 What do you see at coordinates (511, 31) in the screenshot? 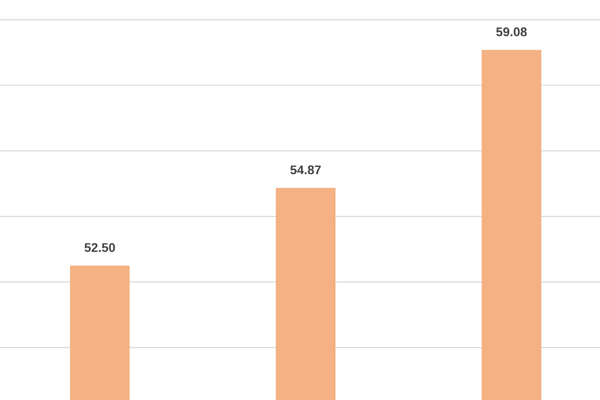
I see `data-label: 59.08` at bounding box center [511, 31].